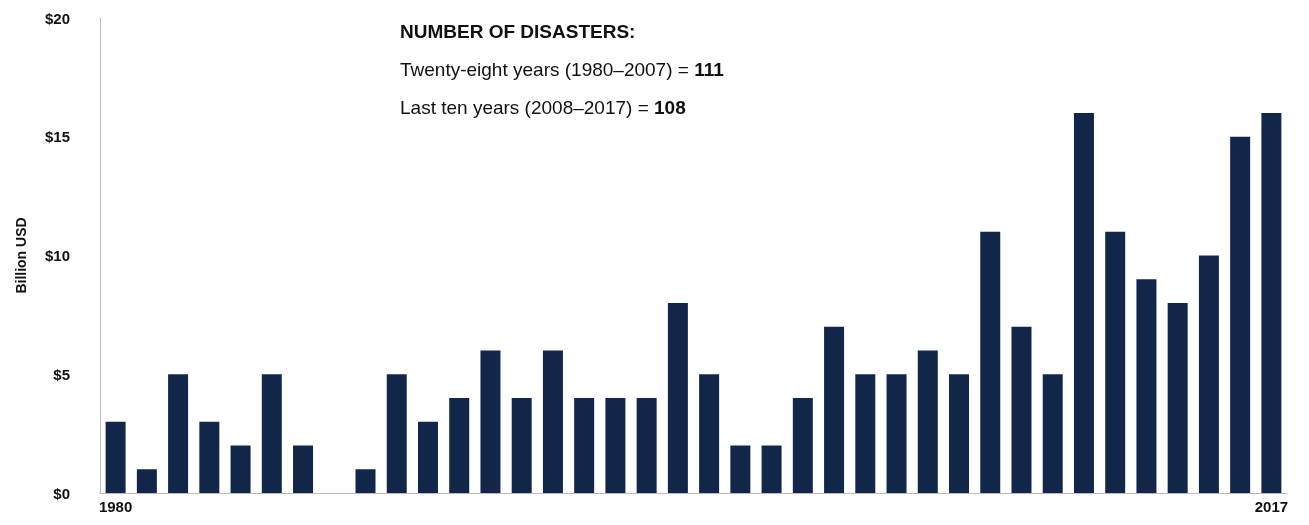  I want to click on x-tick-label: 1980, so click(115, 506).